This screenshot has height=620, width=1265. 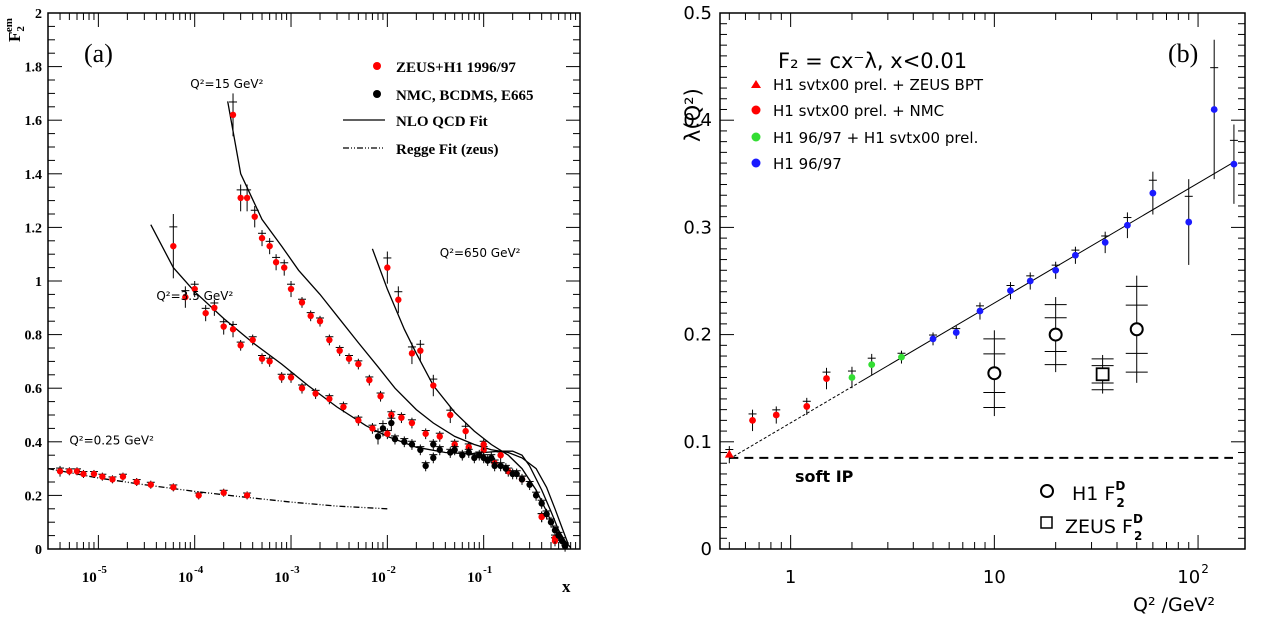 What do you see at coordinates (1104, 527) in the screenshot?
I see `legend-b2-label-zeus: ZEUS FD 2` at bounding box center [1104, 527].